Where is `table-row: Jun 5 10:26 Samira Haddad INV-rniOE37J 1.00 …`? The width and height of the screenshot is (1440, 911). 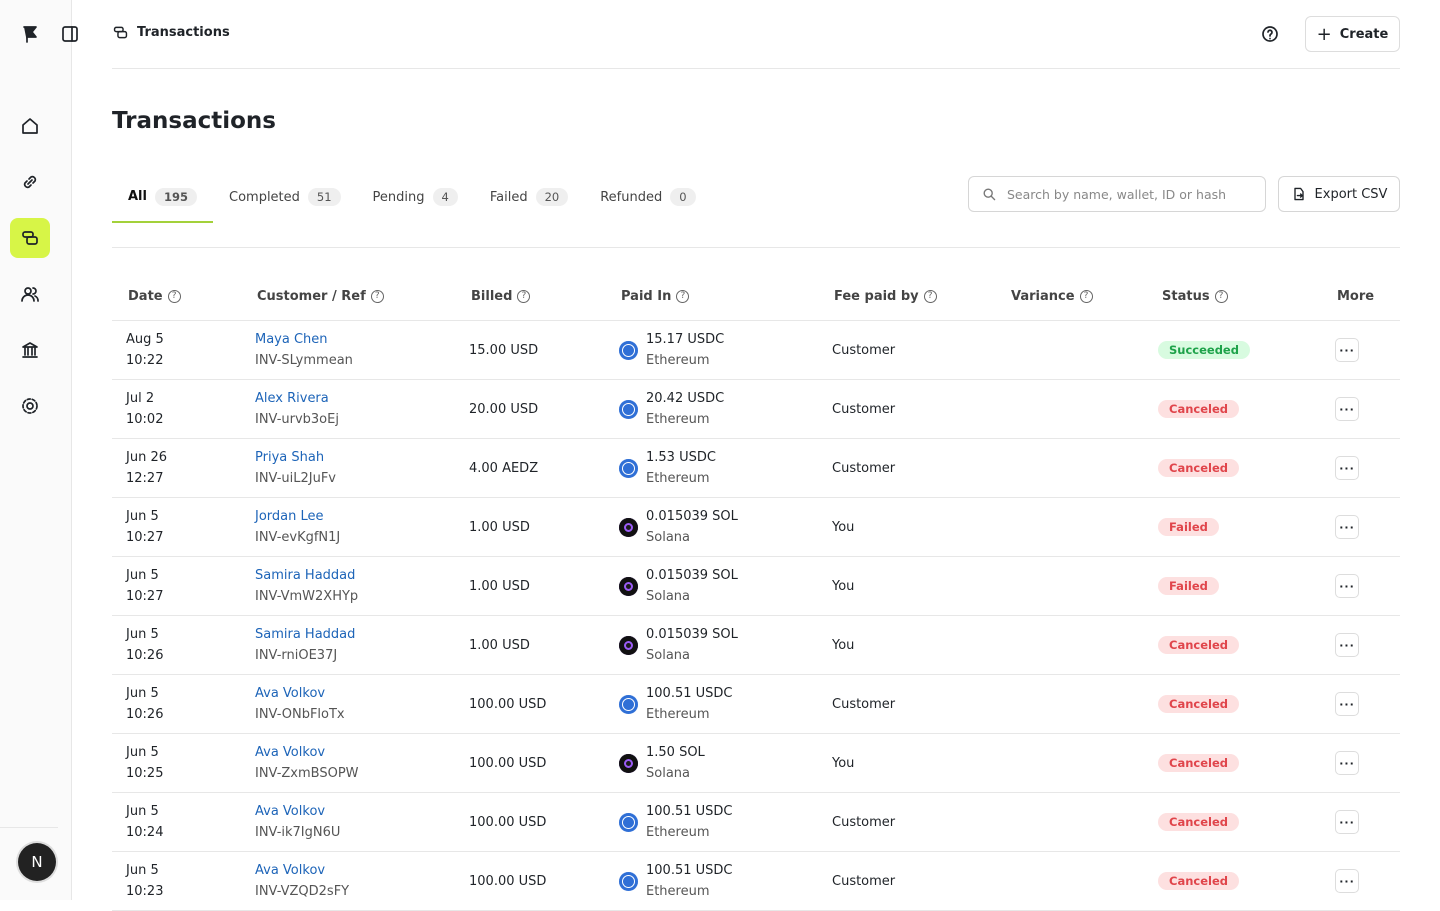 table-row: Jun 5 10:26 Samira Haddad INV-rniOE37J 1.00 … is located at coordinates (756, 645).